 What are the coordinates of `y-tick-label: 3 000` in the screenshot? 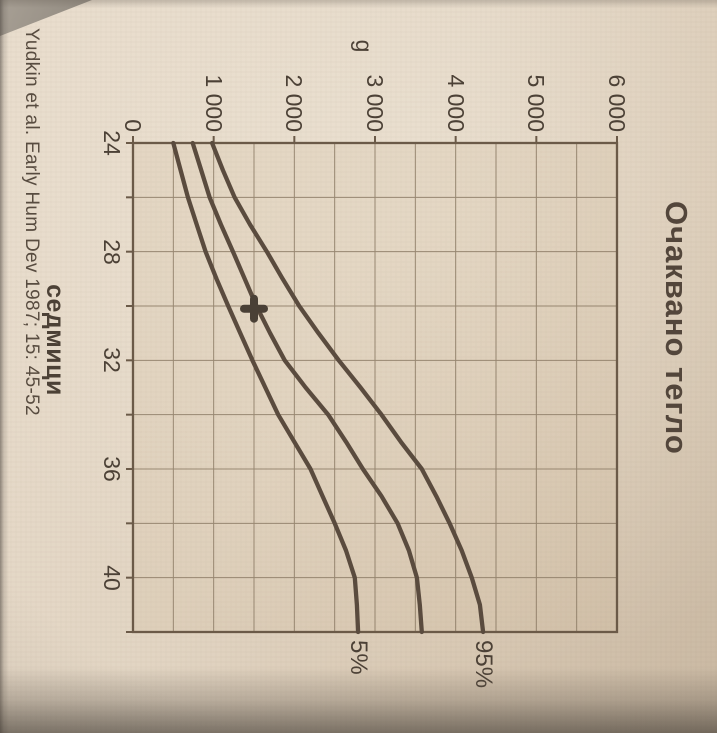 It's located at (375, 103).